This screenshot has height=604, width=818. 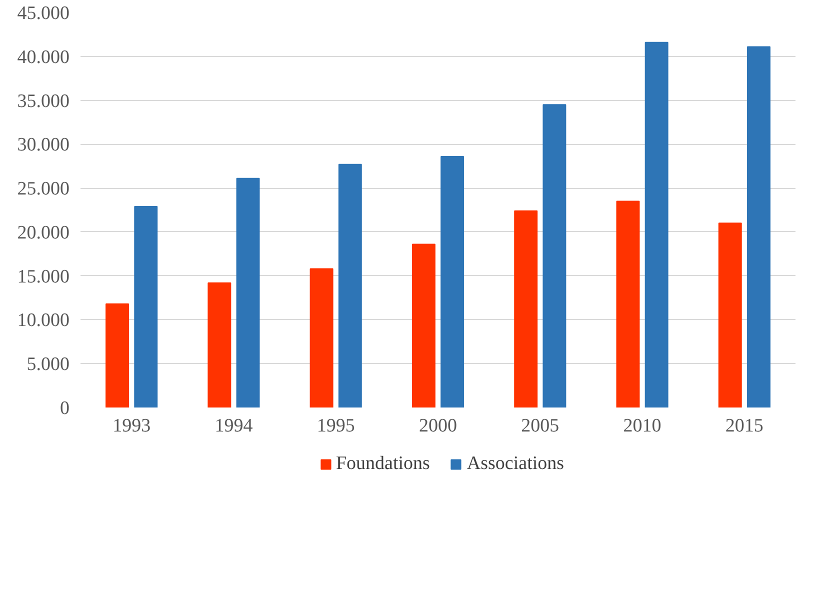 I want to click on y-tick-label: 35.000, so click(x=43, y=101).